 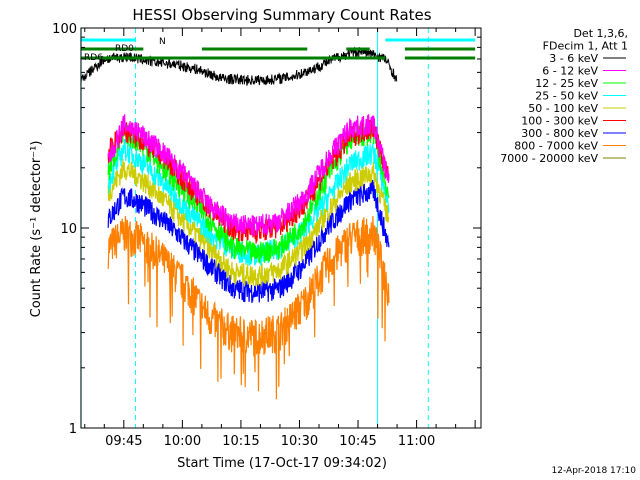 I want to click on x-tick-label: 09:45, so click(x=123, y=441).